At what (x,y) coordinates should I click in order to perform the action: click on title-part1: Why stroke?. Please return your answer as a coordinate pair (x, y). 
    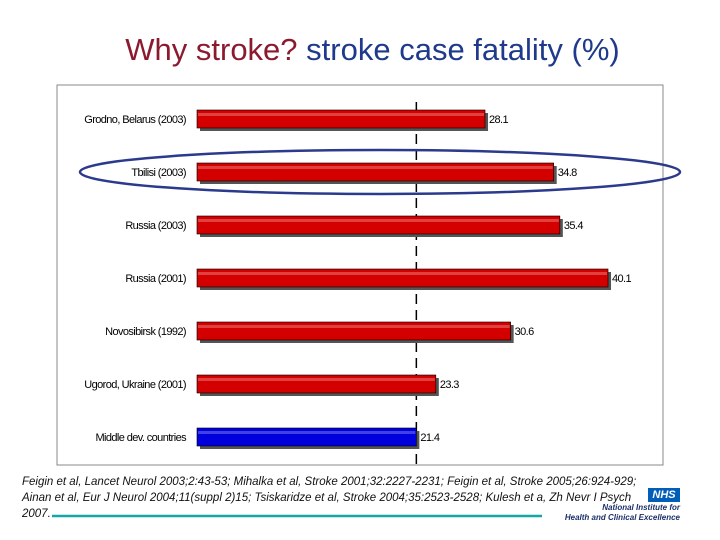
    Looking at the image, I should click on (211, 49).